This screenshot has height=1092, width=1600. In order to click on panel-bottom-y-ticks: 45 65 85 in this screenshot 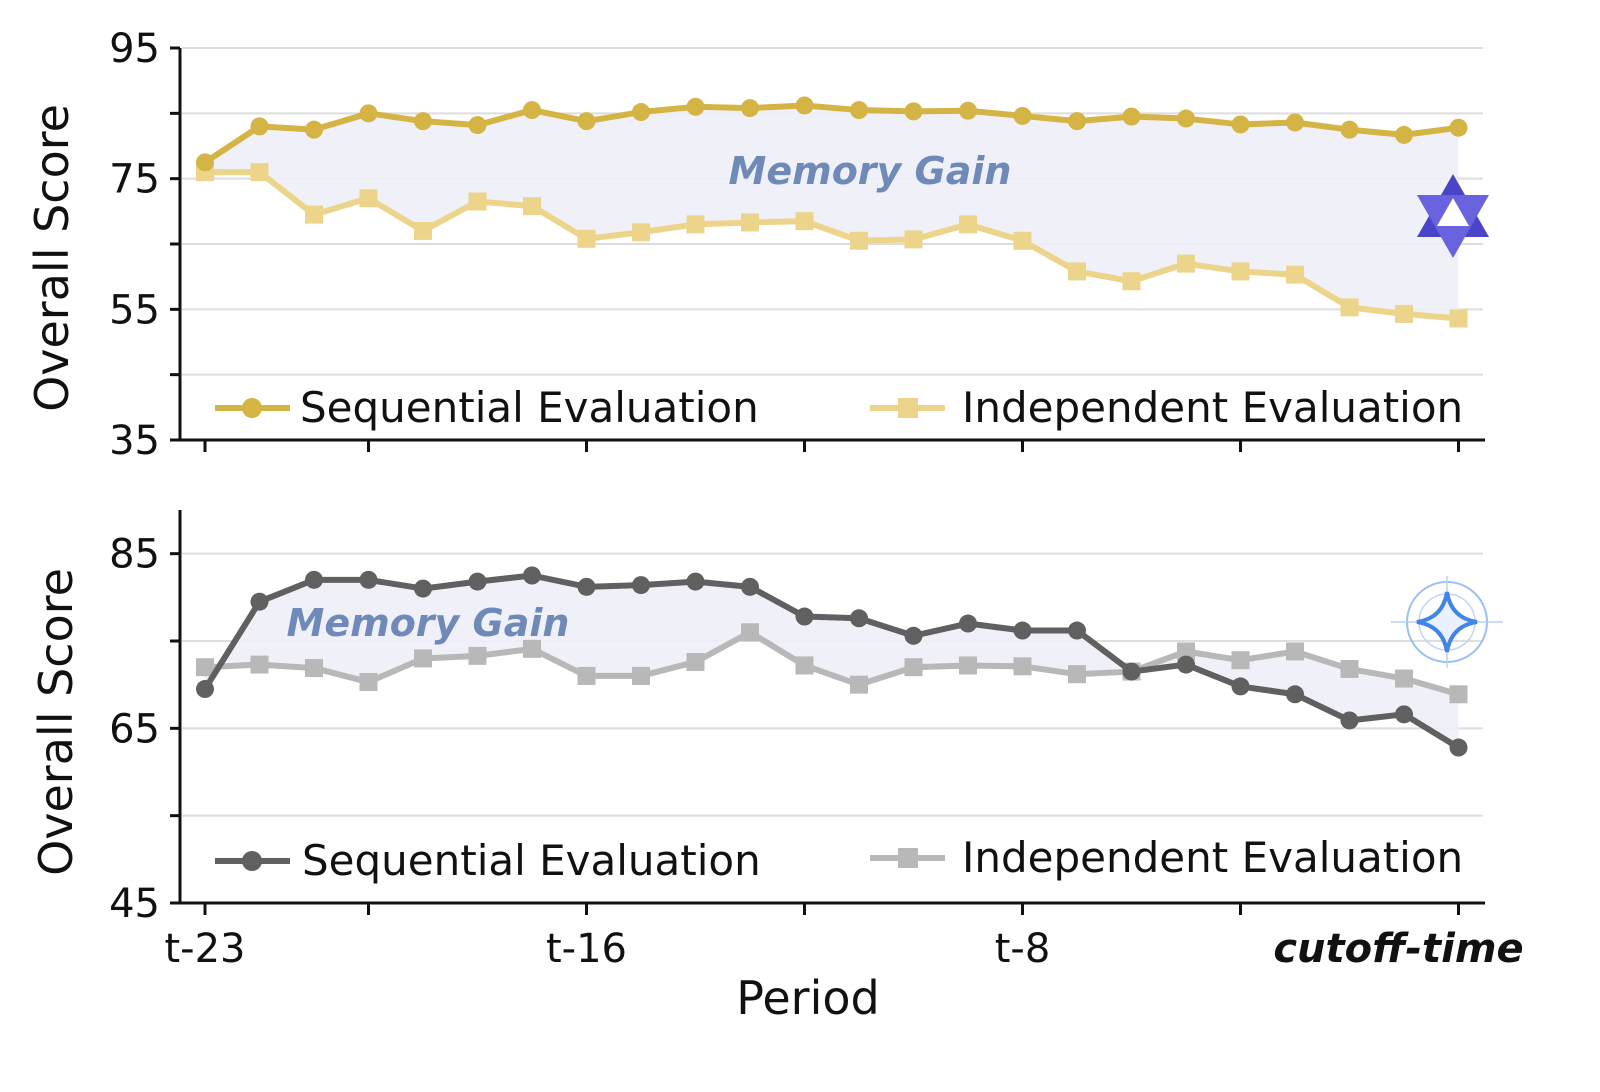, I will do `click(144, 729)`.